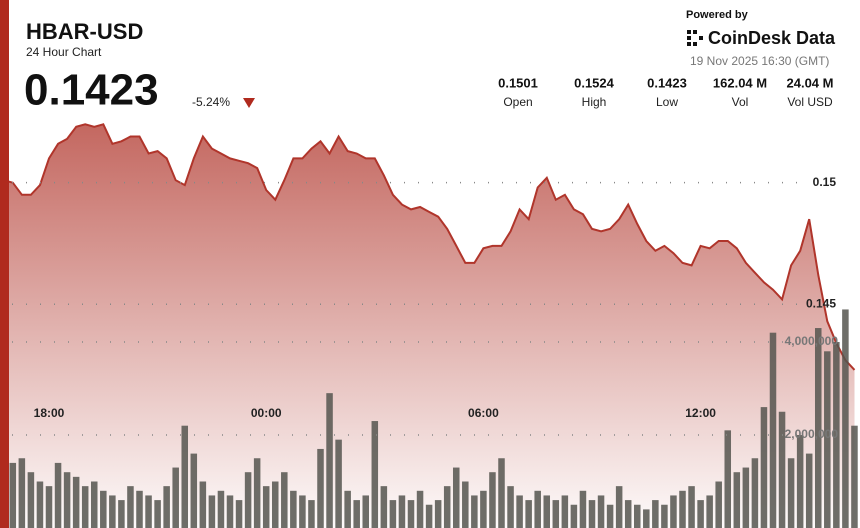 Image resolution: width=860 pixels, height=528 pixels. I want to click on price: 0.1423, so click(91, 90).